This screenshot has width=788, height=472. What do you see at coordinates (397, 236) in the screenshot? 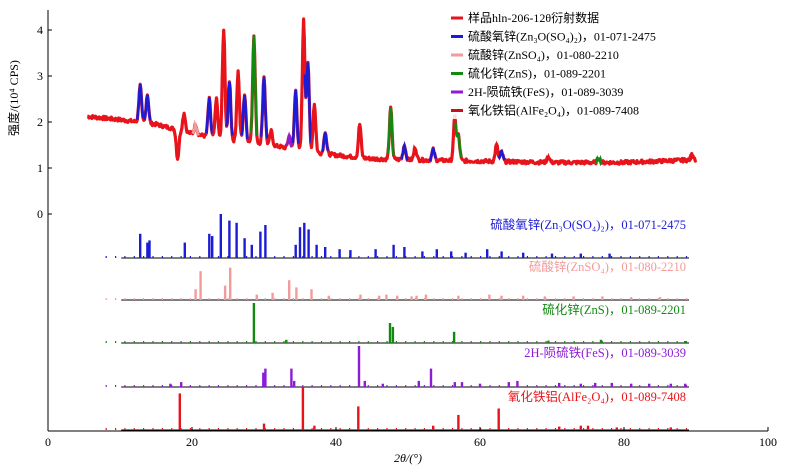
I see `reference-pattern: 硫酸氧锌(Zn₃O(SO₄)₂)，01-071-2475` at bounding box center [397, 236].